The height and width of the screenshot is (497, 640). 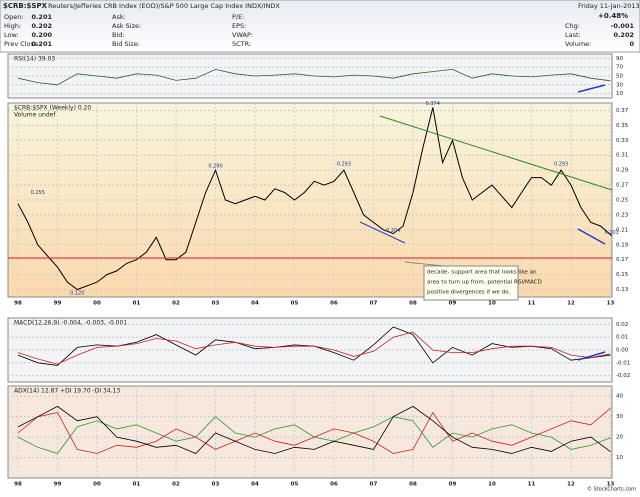 What do you see at coordinates (11, 35) in the screenshot?
I see `field-label: Low:` at bounding box center [11, 35].